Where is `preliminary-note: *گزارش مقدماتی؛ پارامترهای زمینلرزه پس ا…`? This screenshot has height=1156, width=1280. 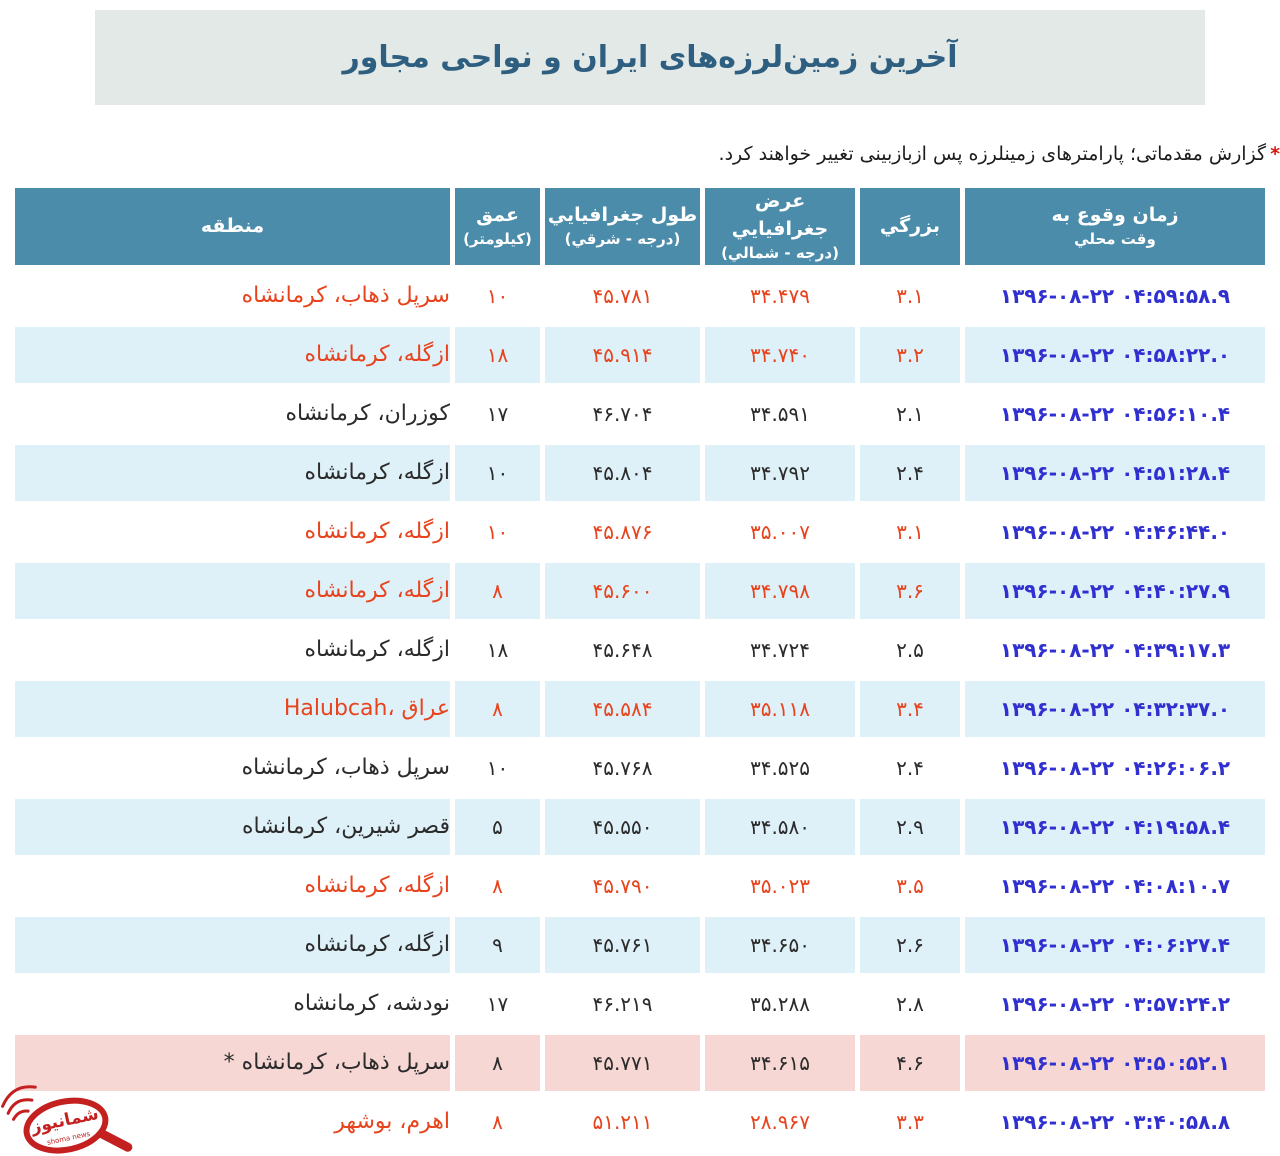 preliminary-note: *گزارش مقدماتی؛ پارامترهای زمینلرزه پس ا… is located at coordinates (640, 154).